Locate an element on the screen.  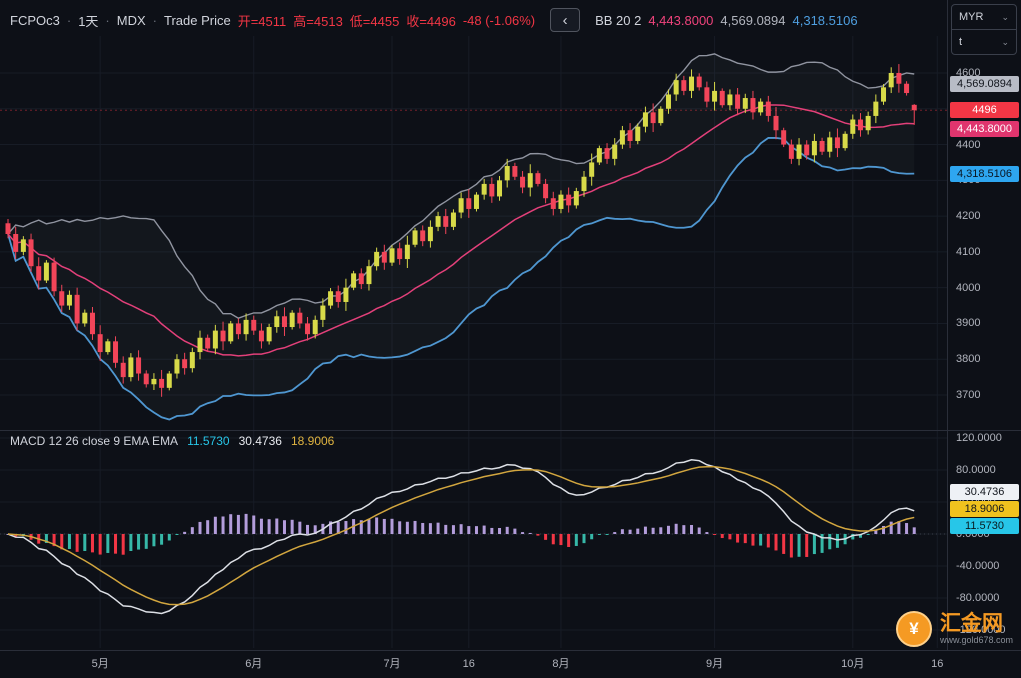
price-axis-label: 4100 is located at coordinates (968, 251).